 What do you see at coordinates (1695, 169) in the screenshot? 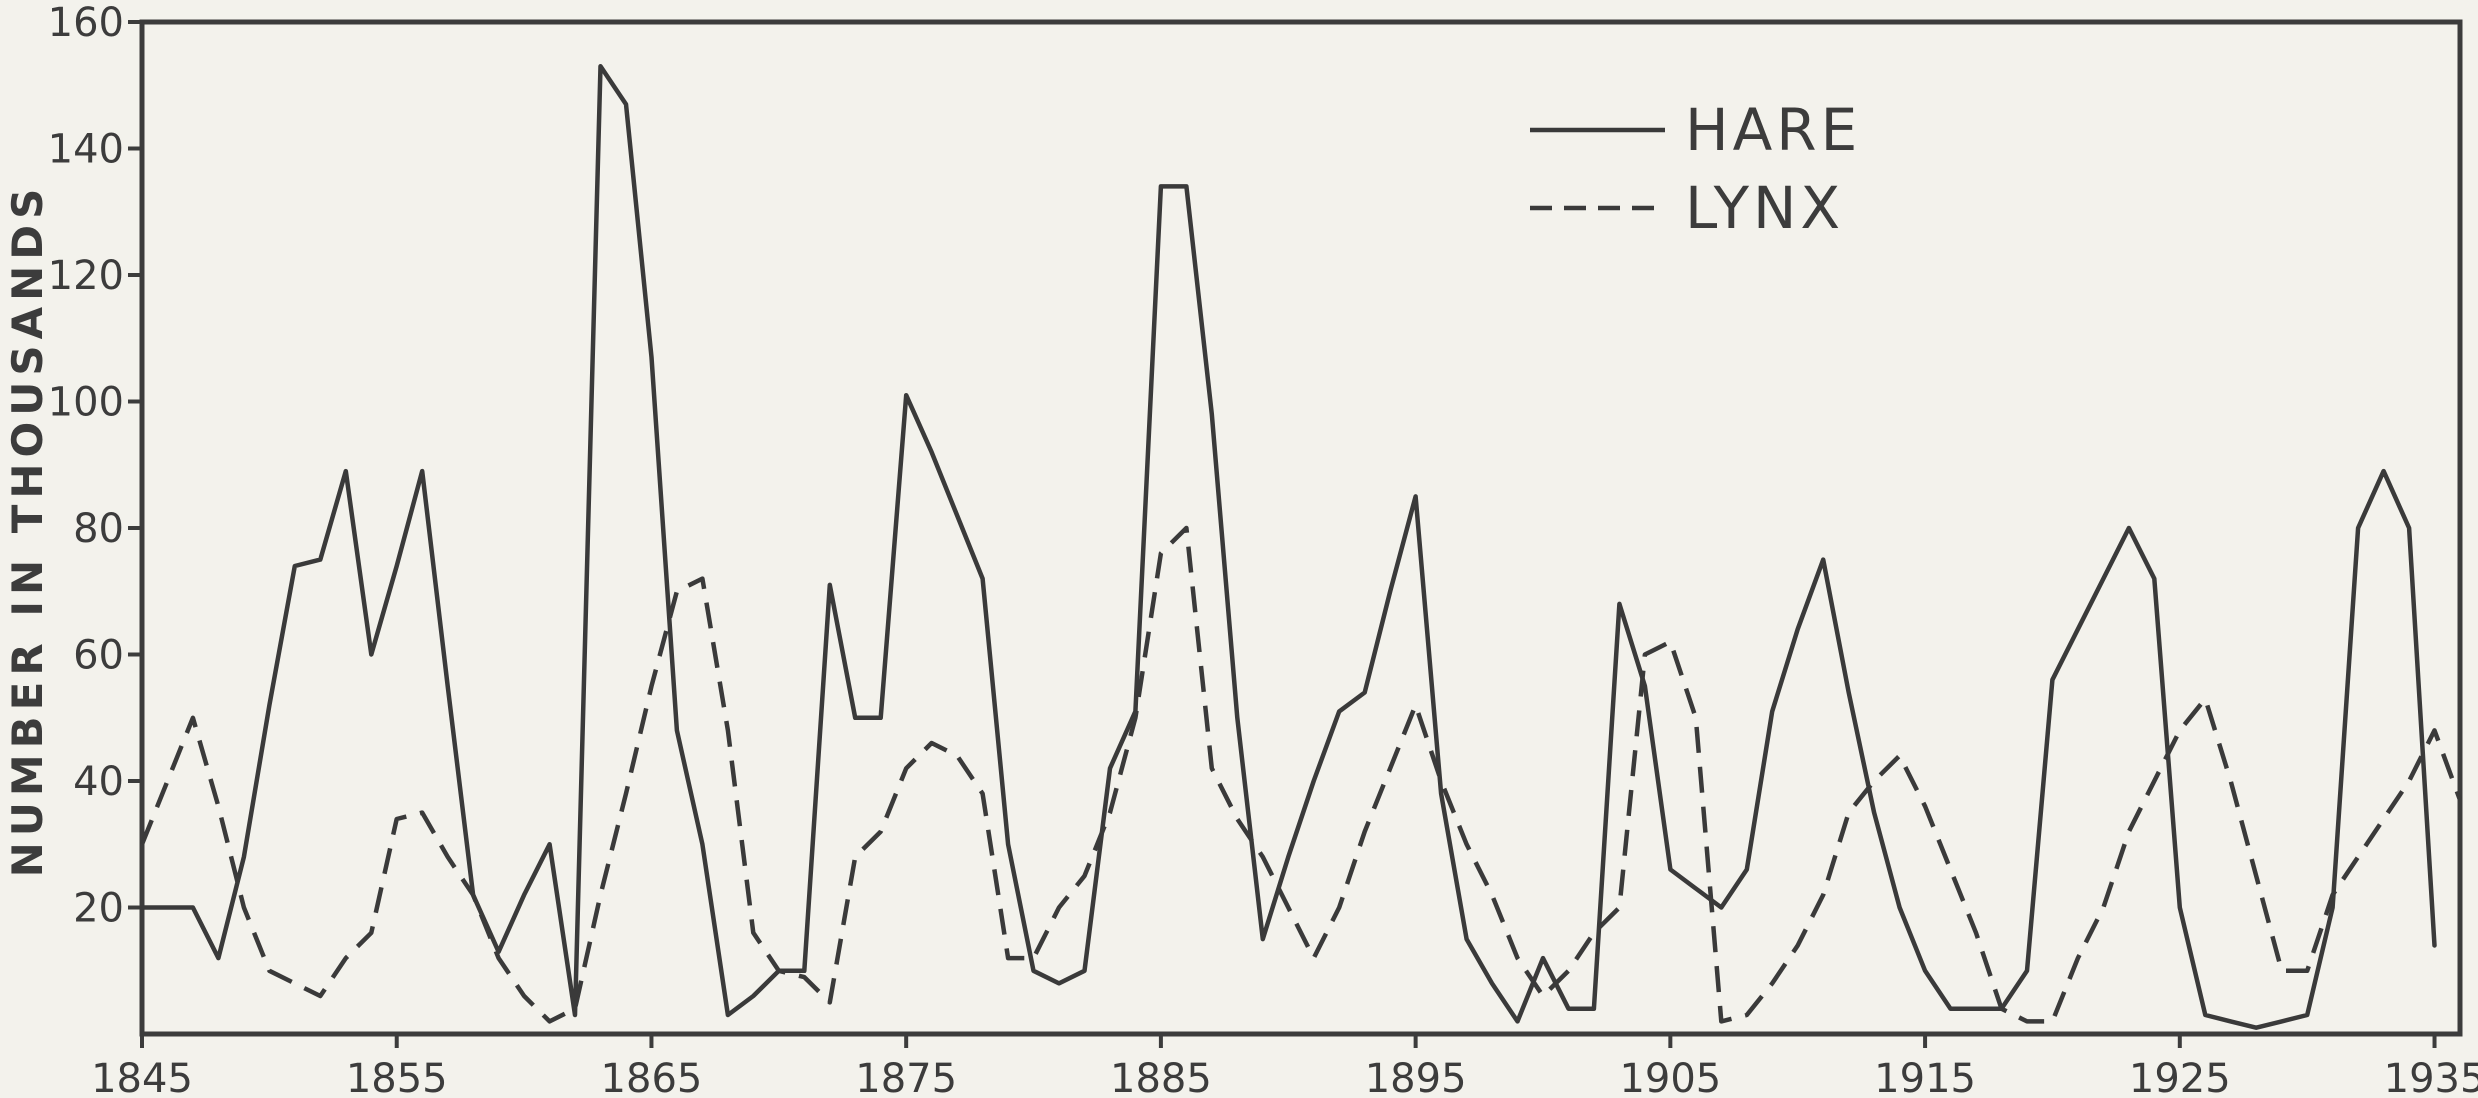
I see `legend: HARE LYNX` at bounding box center [1695, 169].